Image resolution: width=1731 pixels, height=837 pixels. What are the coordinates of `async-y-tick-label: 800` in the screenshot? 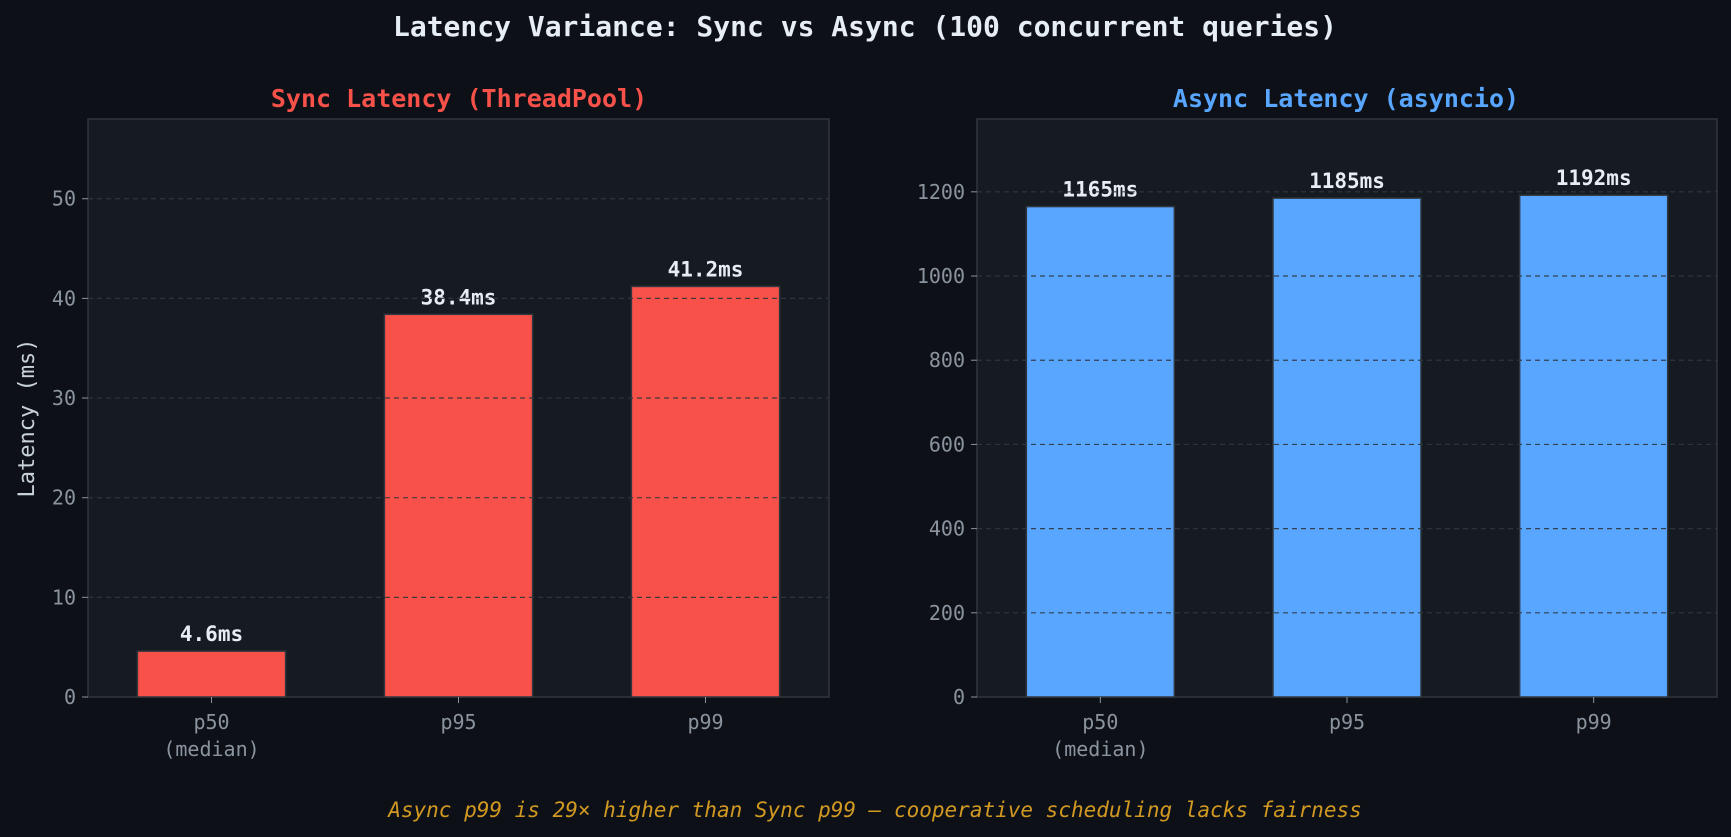 It's located at (947, 360).